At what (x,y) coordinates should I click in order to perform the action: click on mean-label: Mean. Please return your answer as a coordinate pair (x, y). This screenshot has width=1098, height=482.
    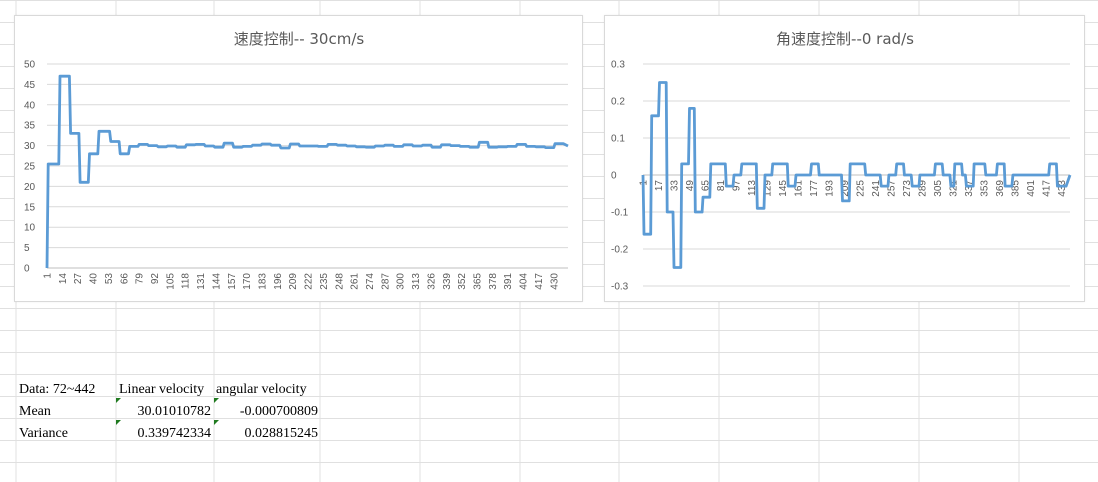
    Looking at the image, I should click on (35, 411).